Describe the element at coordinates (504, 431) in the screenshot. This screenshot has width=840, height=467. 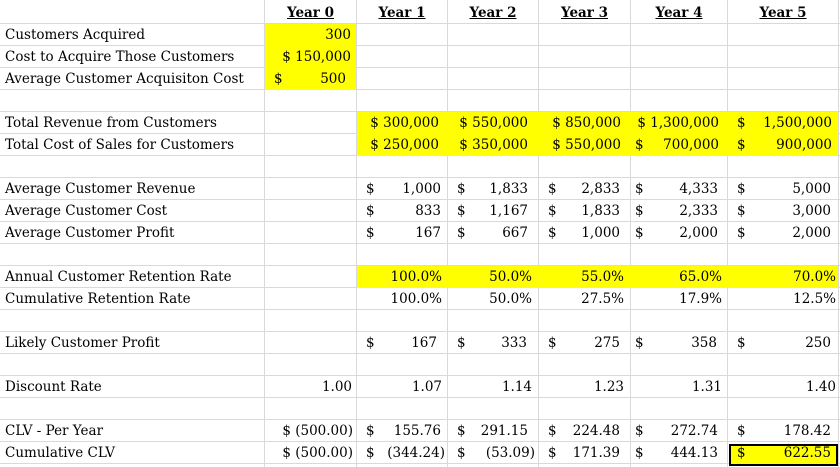
I see `cell-clv-y2: 291.15` at that location.